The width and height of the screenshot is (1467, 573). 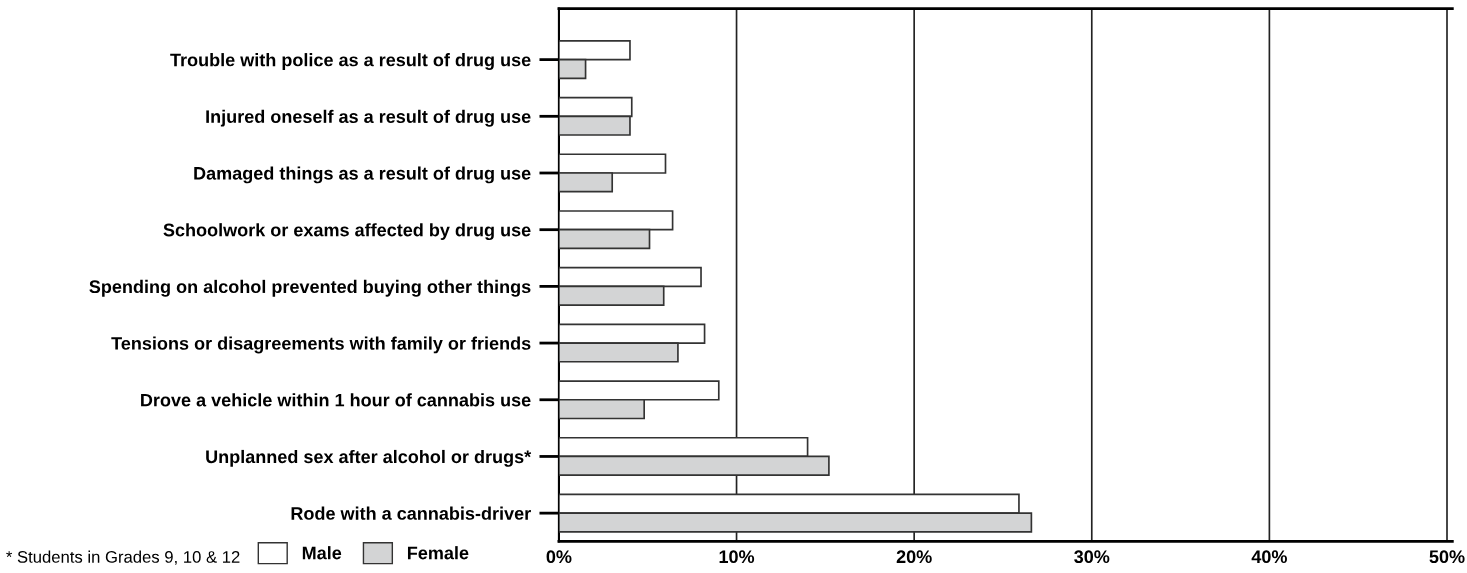 What do you see at coordinates (310, 288) in the screenshot?
I see `y-tick-label: Spending on alcohol prevented buying other things` at bounding box center [310, 288].